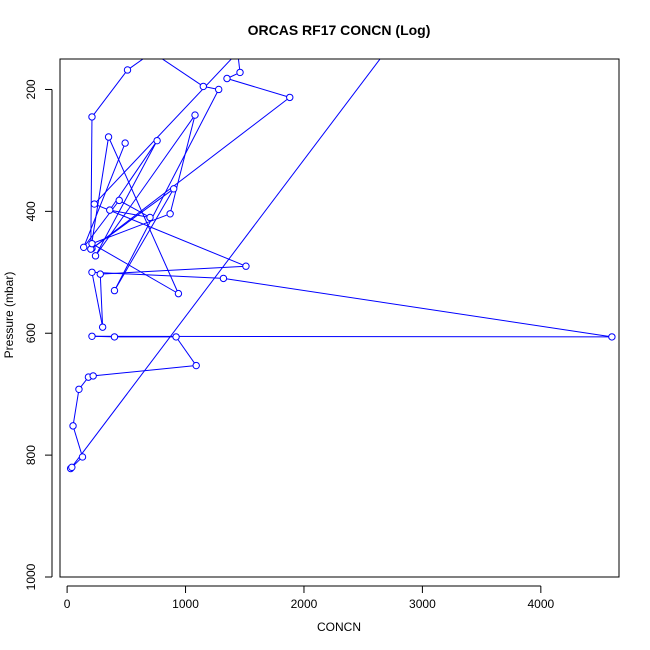 The image size is (650, 650). Describe the element at coordinates (67, 604) in the screenshot. I see `x-tick-label: 0` at that location.